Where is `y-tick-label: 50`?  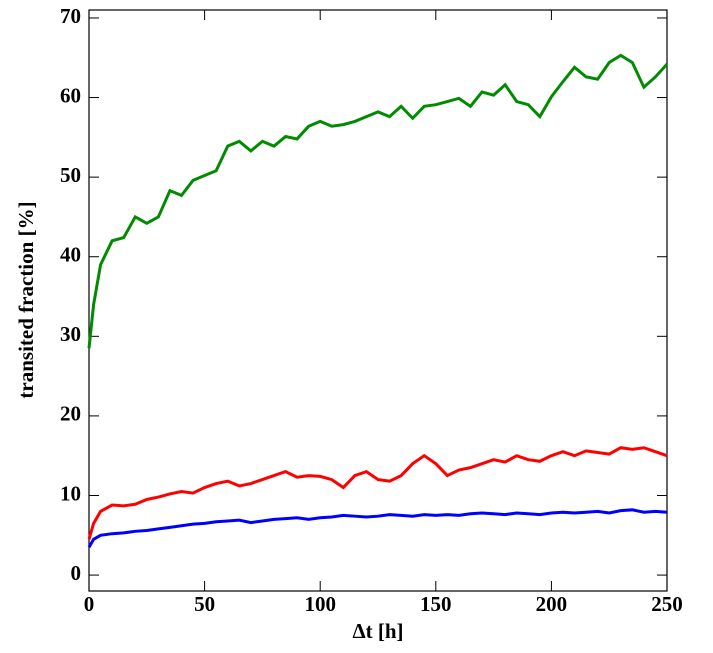 y-tick-label: 50 is located at coordinates (70, 175).